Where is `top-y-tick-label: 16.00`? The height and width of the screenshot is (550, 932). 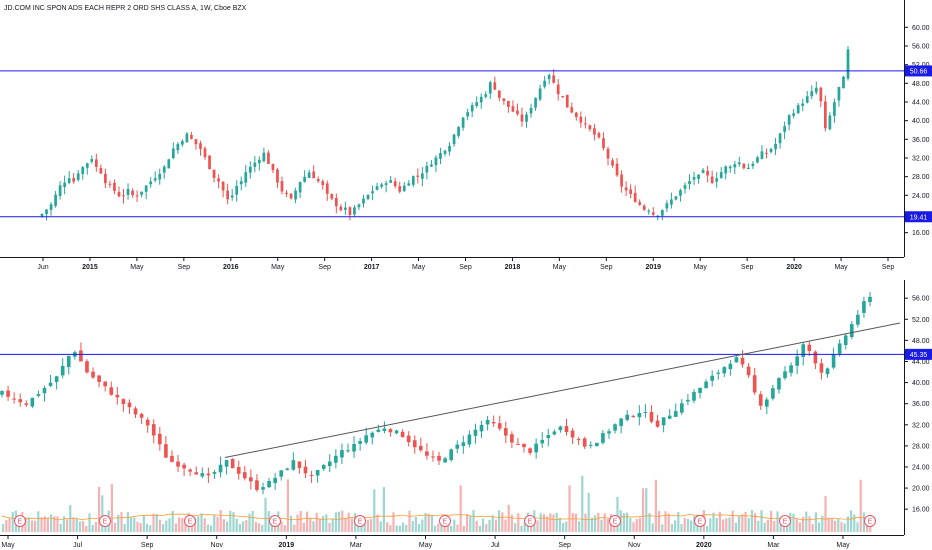 top-y-tick-label: 16.00 is located at coordinates (921, 233).